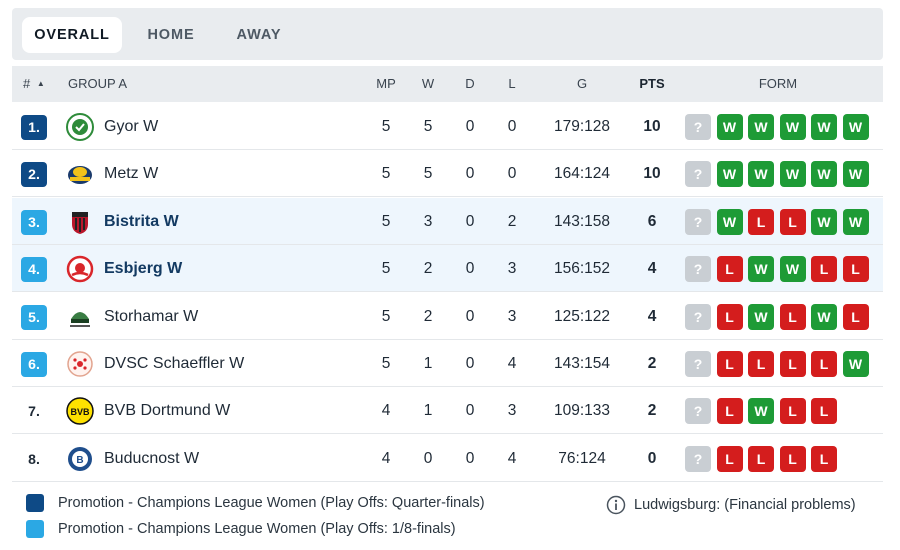 This screenshot has height=550, width=900. I want to click on table-row: 6. DVSC Schaeffler W 5 1 0 4 143:154 2? L L L L W, so click(447, 363).